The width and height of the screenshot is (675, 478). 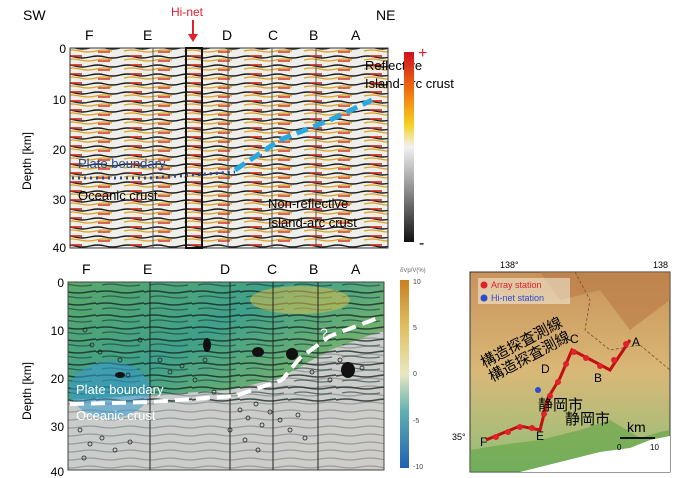 What do you see at coordinates (86, 269) in the screenshot?
I see `bottom-letter-f: F` at bounding box center [86, 269].